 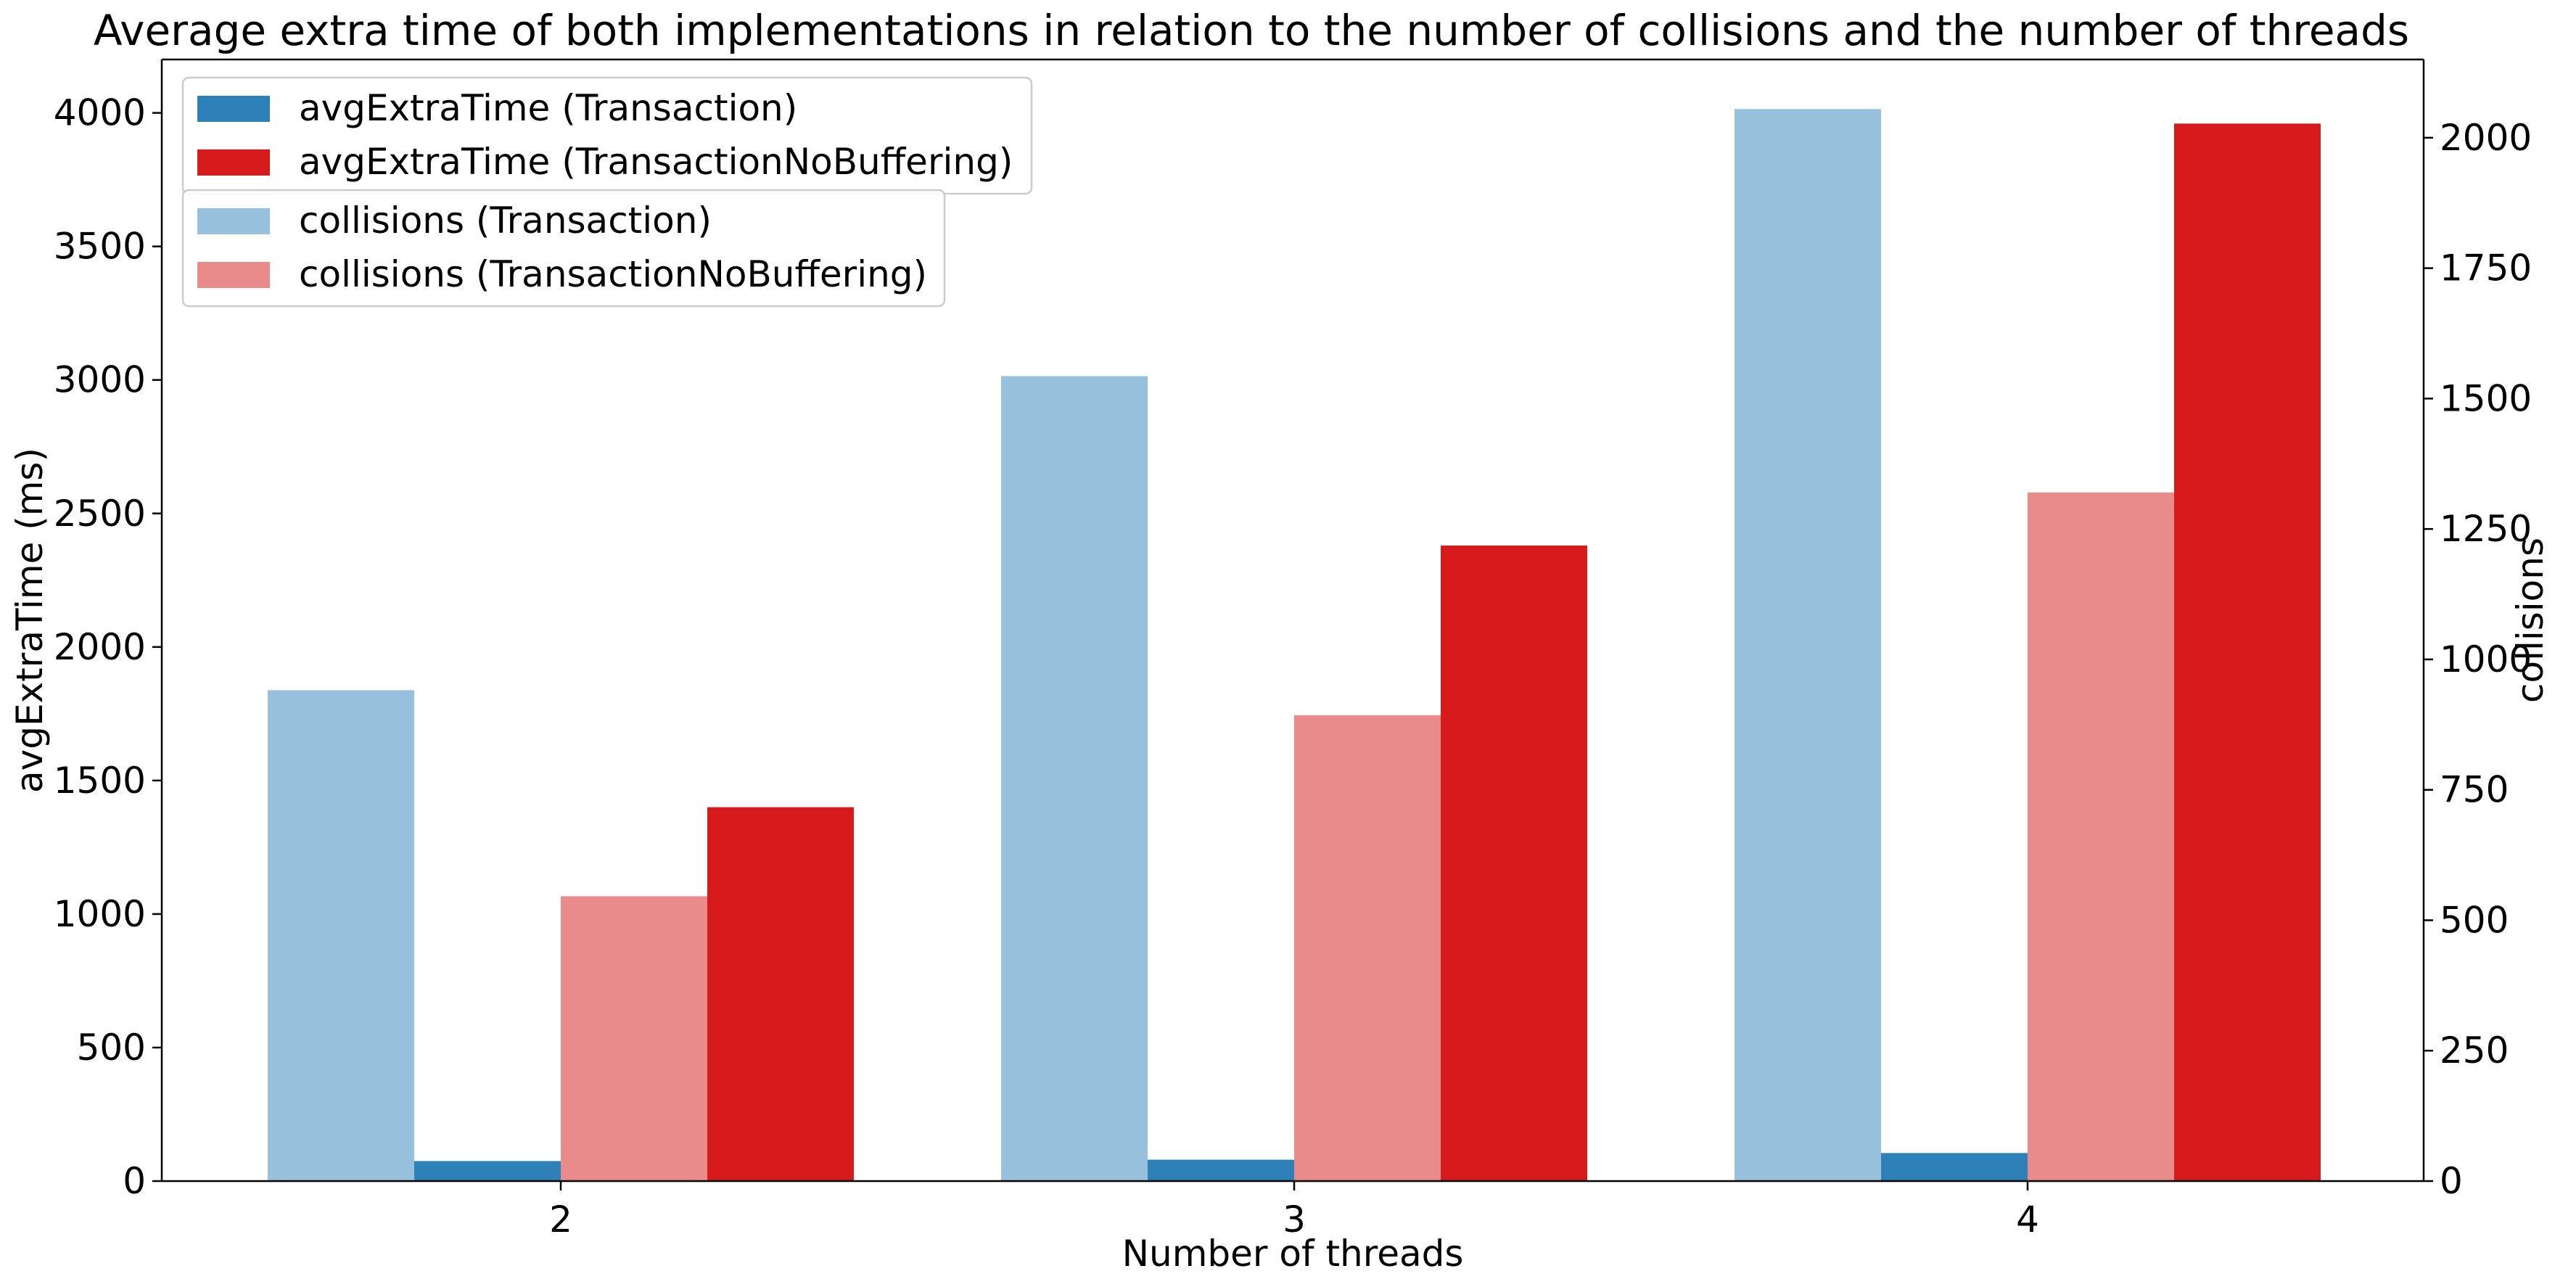 What do you see at coordinates (100, 247) in the screenshot?
I see `y-left-tick-label: 3500` at bounding box center [100, 247].